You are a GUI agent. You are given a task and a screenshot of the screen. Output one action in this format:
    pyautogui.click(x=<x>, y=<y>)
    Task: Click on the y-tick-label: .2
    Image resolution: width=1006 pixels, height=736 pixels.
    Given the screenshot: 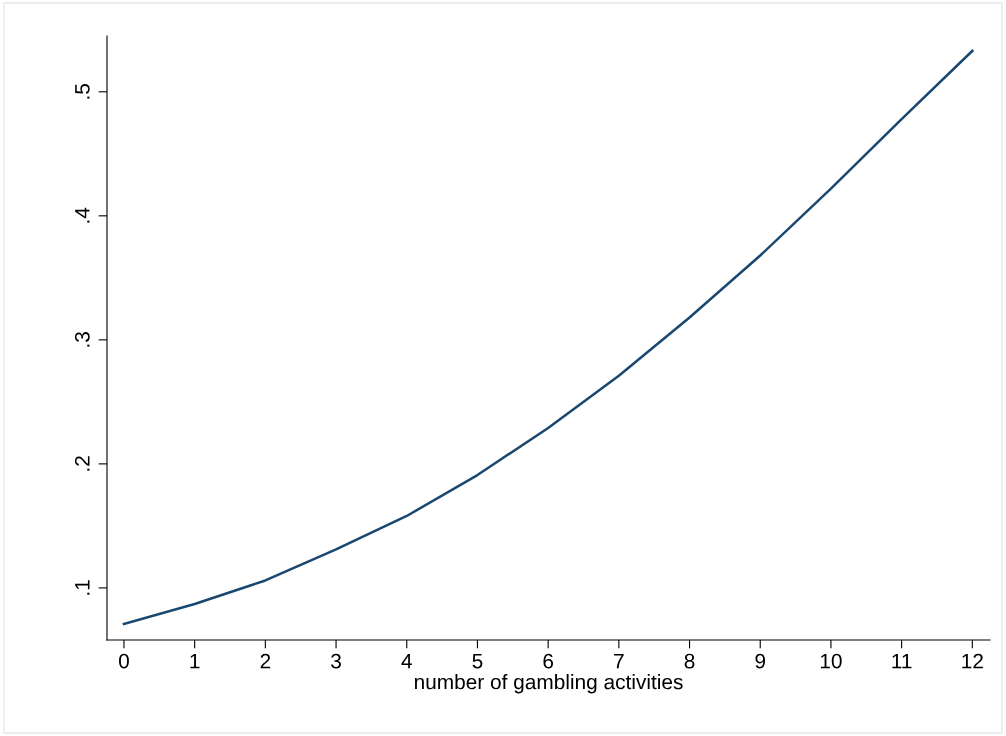 What is the action you would take?
    pyautogui.click(x=82, y=463)
    